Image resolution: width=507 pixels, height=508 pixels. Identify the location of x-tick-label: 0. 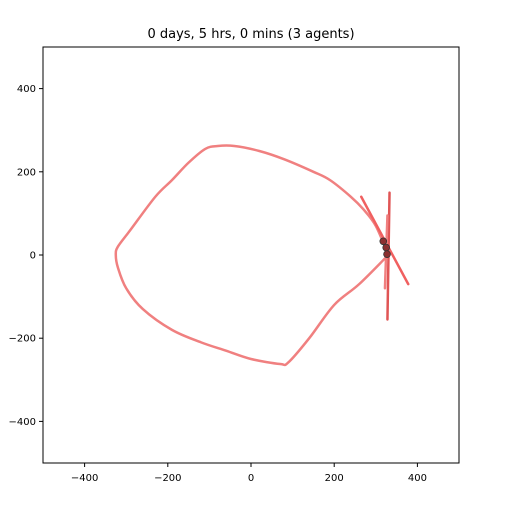
(251, 478).